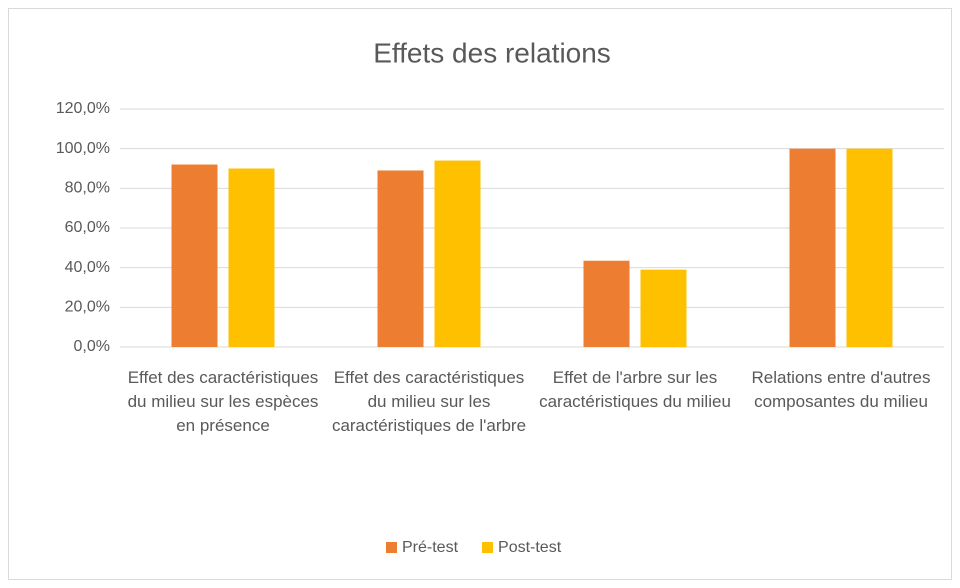 The image size is (960, 588). I want to click on y-tick-label: 20,0%, so click(87, 307).